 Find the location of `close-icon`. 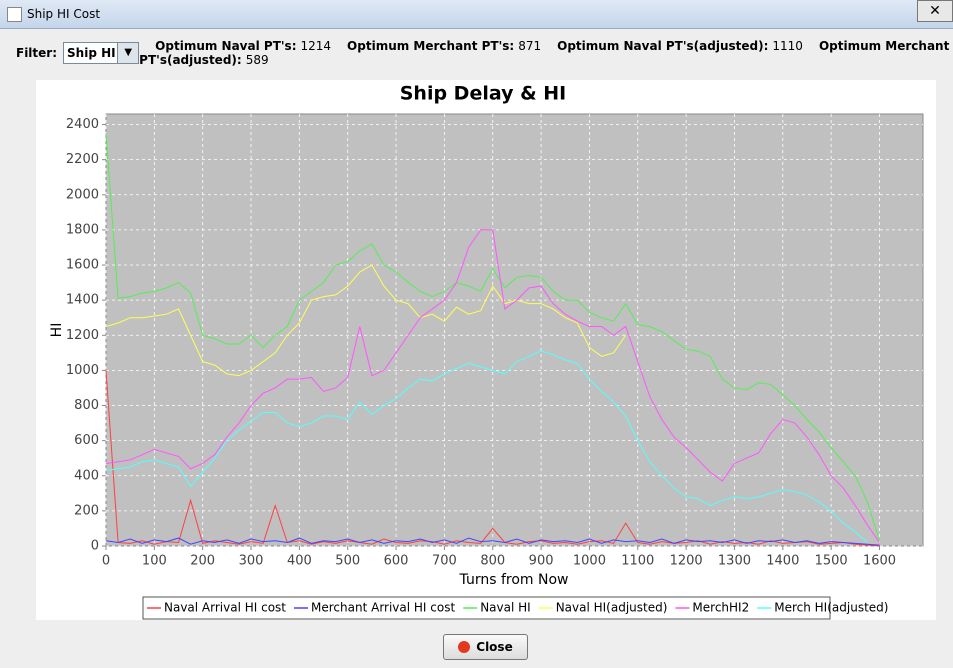

close-icon is located at coordinates (464, 647).